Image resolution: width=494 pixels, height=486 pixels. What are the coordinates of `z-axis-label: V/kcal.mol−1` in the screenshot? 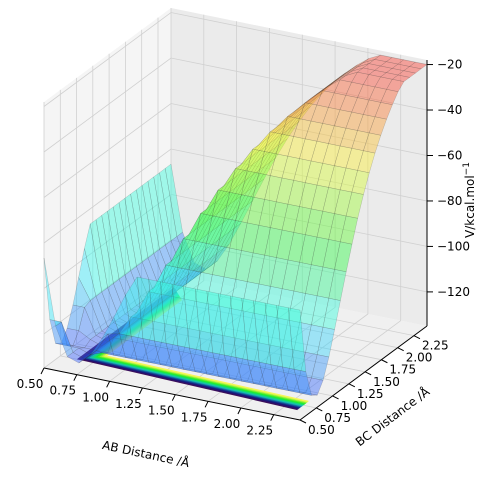 It's located at (469, 200).